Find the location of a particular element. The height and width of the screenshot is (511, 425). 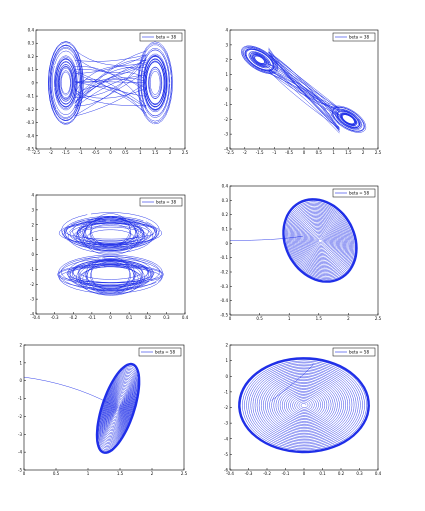

y-tick-label: -0.2 is located at coordinates (224, 272).